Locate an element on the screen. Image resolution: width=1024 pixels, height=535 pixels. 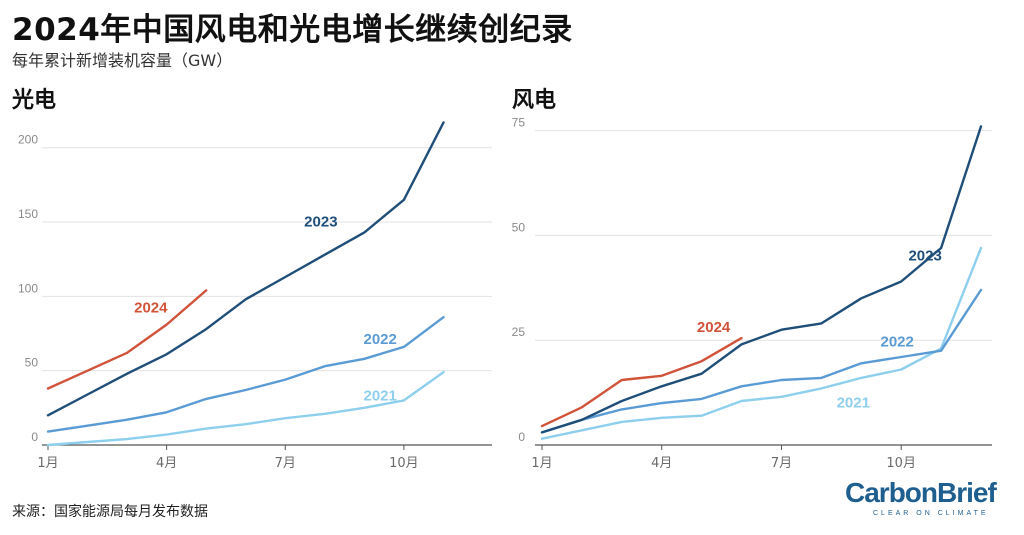
logo-wordmark: CarbonBrief is located at coordinates (921, 492).